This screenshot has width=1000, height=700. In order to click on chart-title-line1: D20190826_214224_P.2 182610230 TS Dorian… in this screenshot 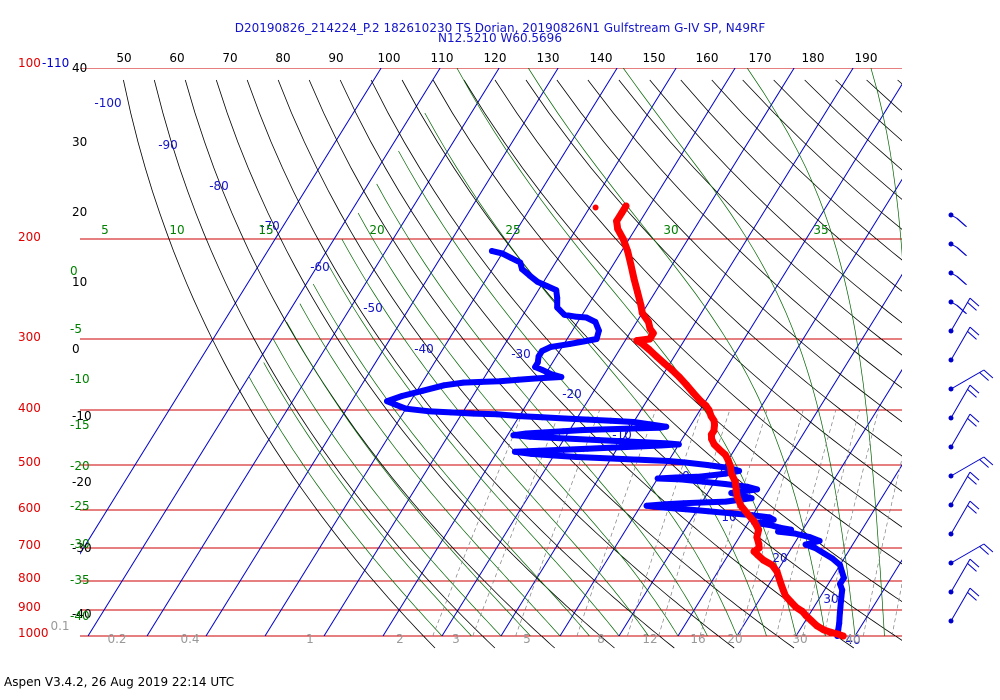, I will do `click(500, 28)`.